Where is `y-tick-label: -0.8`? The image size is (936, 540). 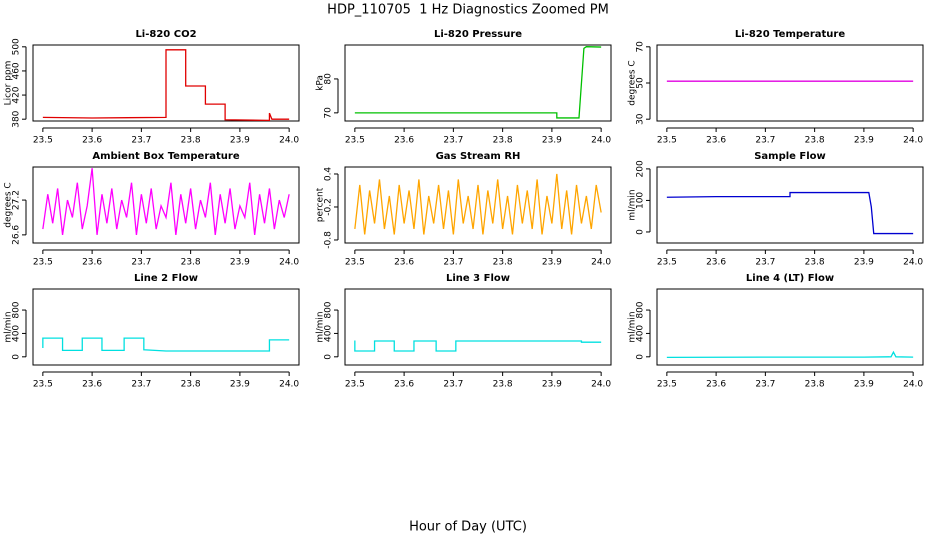 y-tick-label: -0.8 is located at coordinates (329, 240).